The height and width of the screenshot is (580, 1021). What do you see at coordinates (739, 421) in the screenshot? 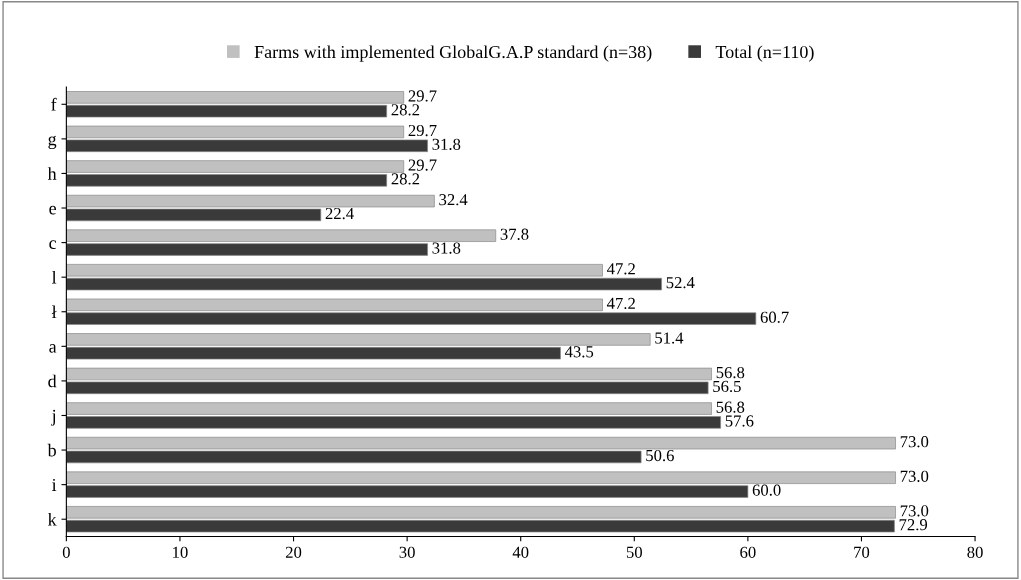
I see `data-label: 57.6` at bounding box center [739, 421].